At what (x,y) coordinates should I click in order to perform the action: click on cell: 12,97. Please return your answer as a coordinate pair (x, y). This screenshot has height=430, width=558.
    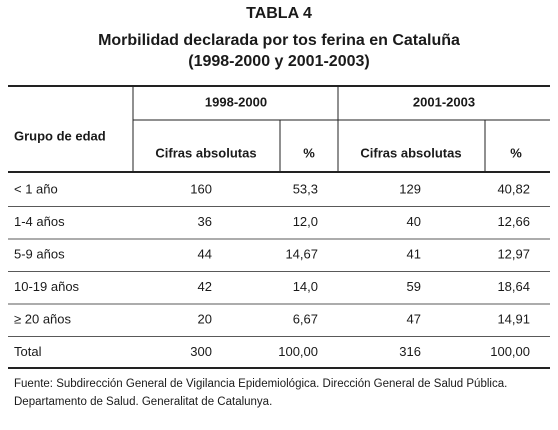
    Looking at the image, I should click on (513, 253).